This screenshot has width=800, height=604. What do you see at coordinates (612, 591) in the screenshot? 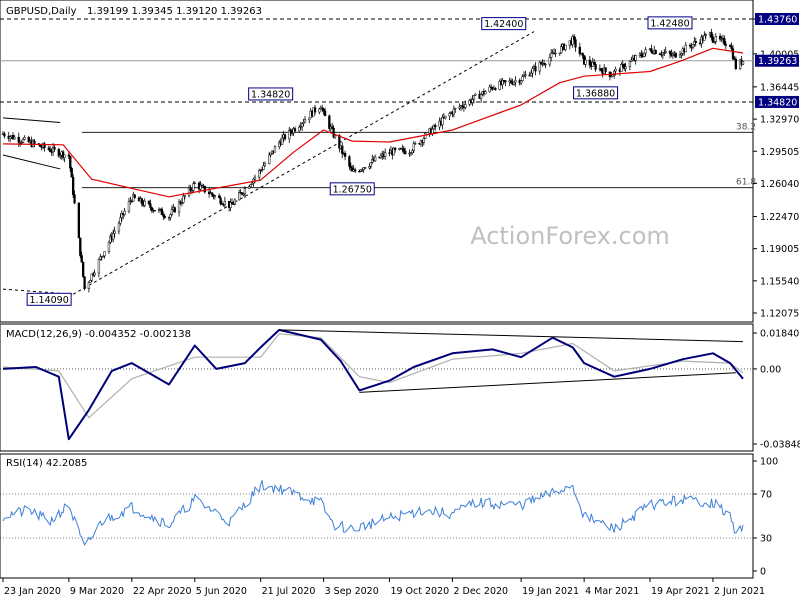
I see `x-tick-label: 4 Mar 2021` at bounding box center [612, 591].